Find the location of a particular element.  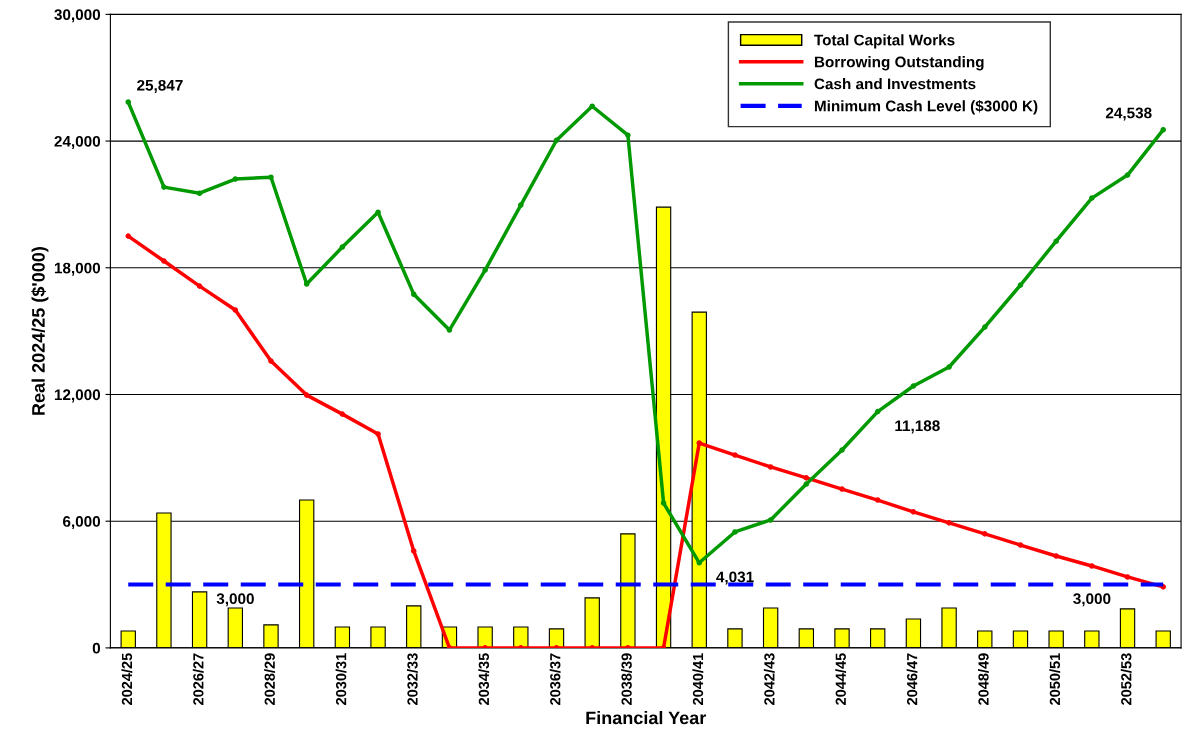

x-tick-label: 2024/25 is located at coordinates (127, 679).